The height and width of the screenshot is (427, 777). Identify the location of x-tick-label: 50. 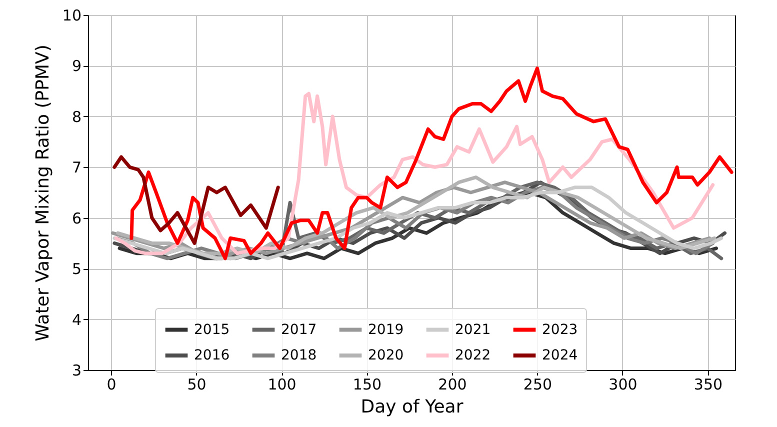
(196, 385).